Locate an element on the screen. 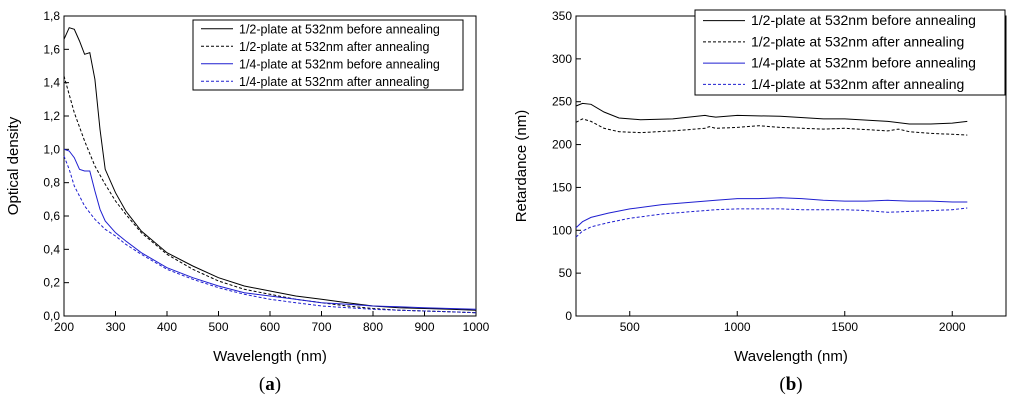  y-axis-label: Retardance (nm) is located at coordinates (521, 166).